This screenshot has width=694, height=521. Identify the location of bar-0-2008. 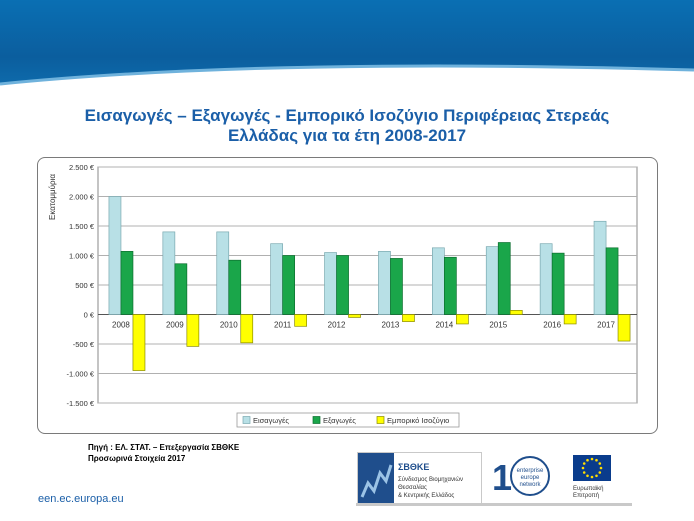
(115, 255).